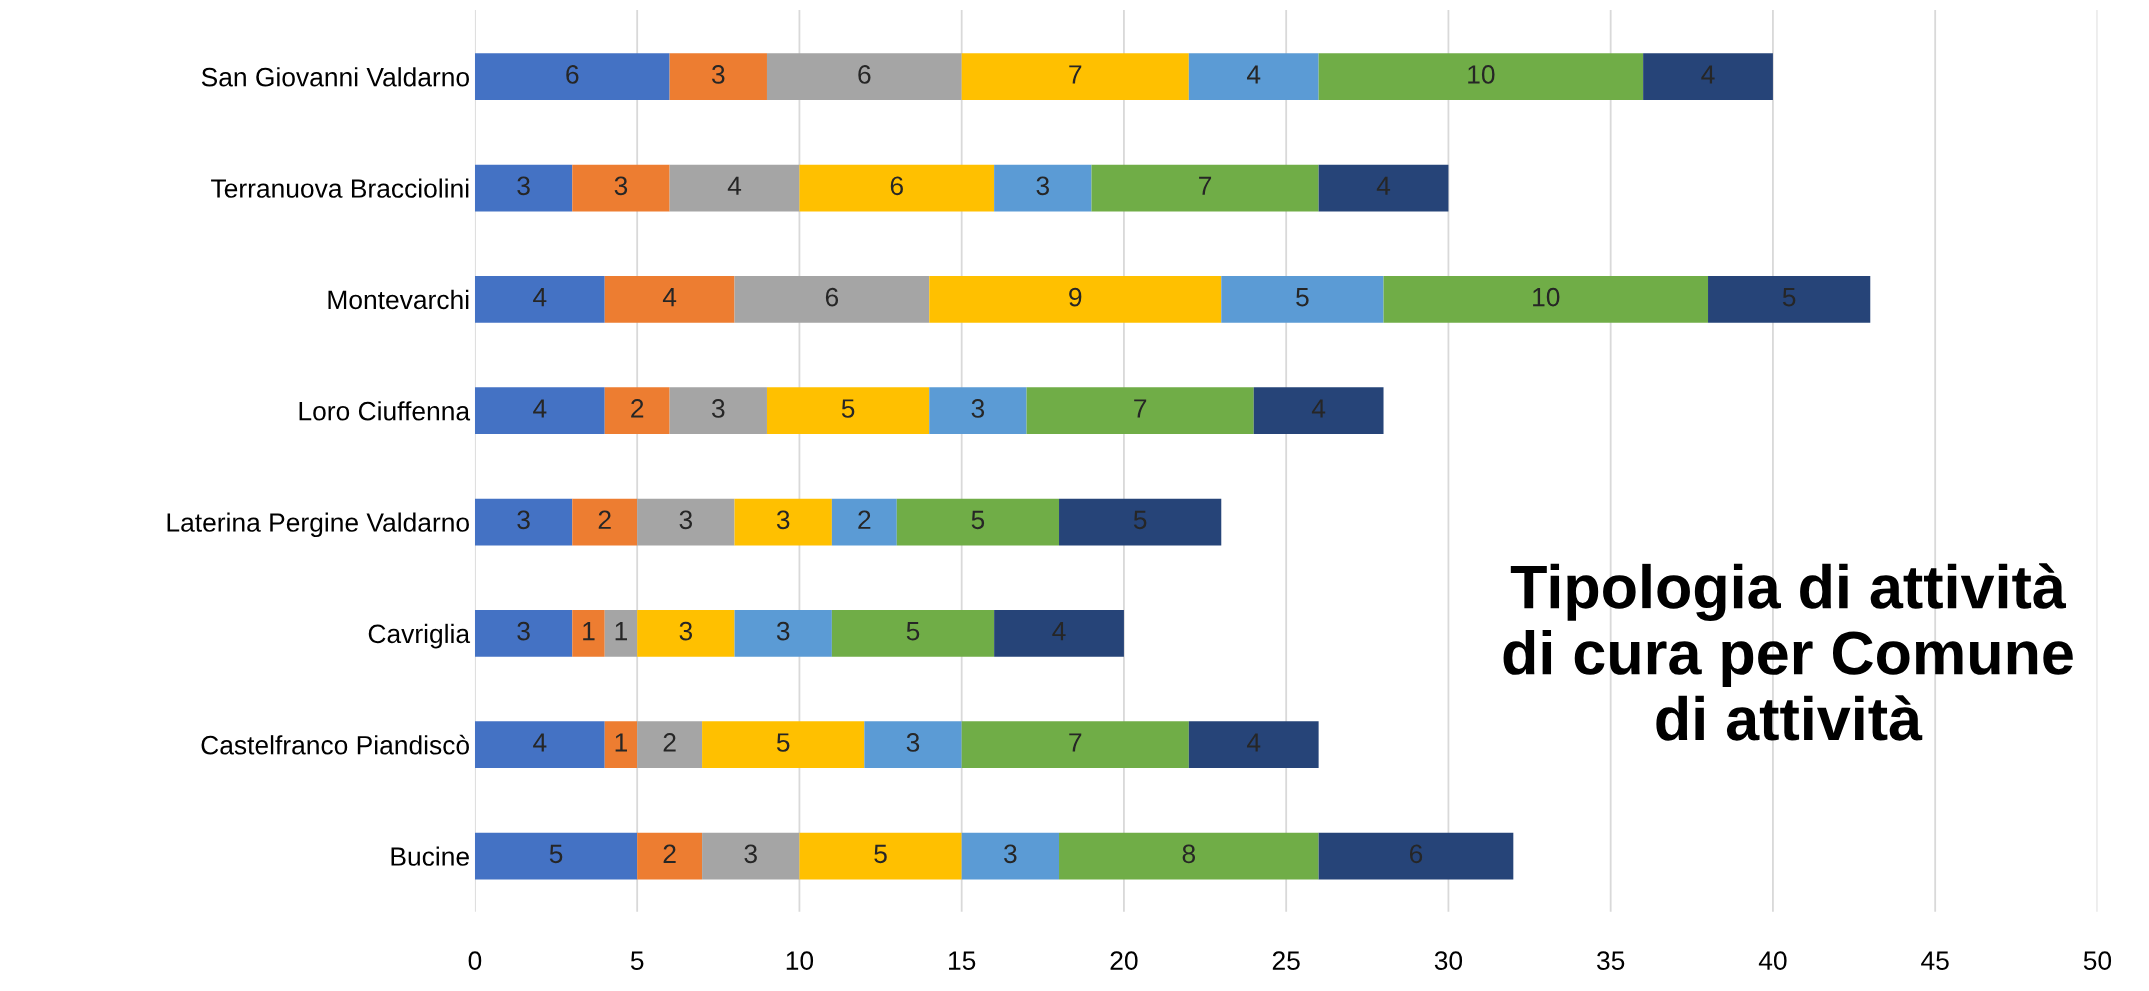 This screenshot has height=991, width=2149. I want to click on x-tick-label: 15, so click(962, 960).